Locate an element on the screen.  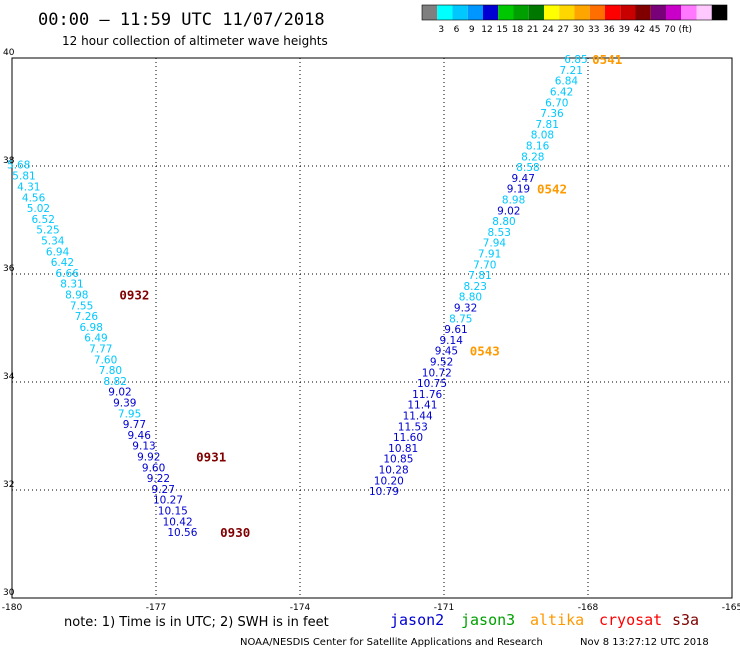
wave-height-value: 6.98 is located at coordinates (91, 328).